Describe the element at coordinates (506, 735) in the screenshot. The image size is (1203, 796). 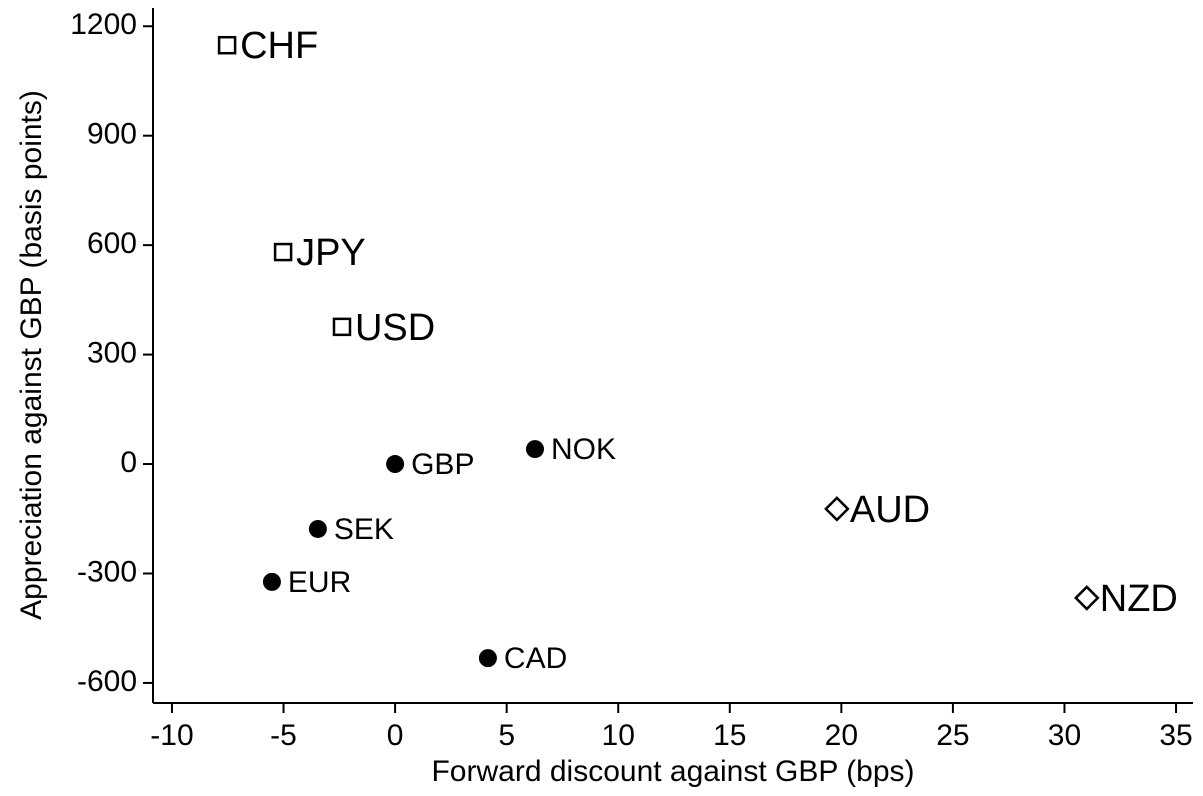
I see `x-tick-label: 5` at that location.